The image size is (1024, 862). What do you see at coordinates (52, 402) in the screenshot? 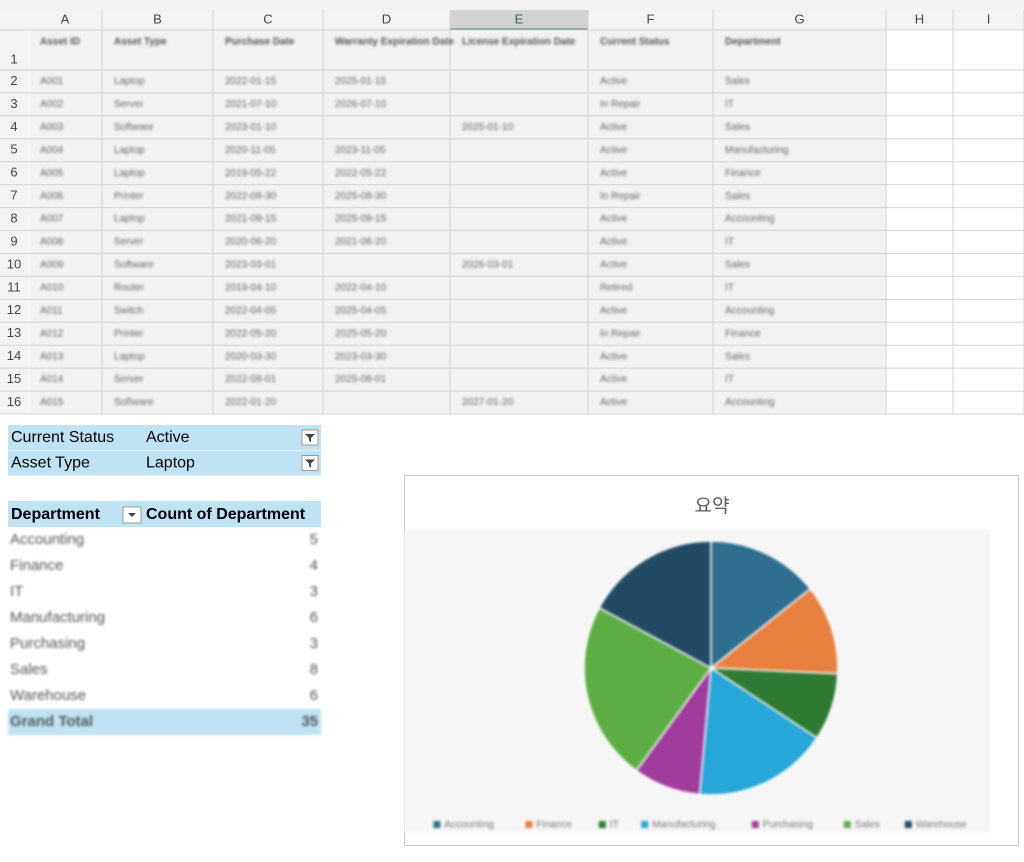
I see `cell: A015` at bounding box center [52, 402].